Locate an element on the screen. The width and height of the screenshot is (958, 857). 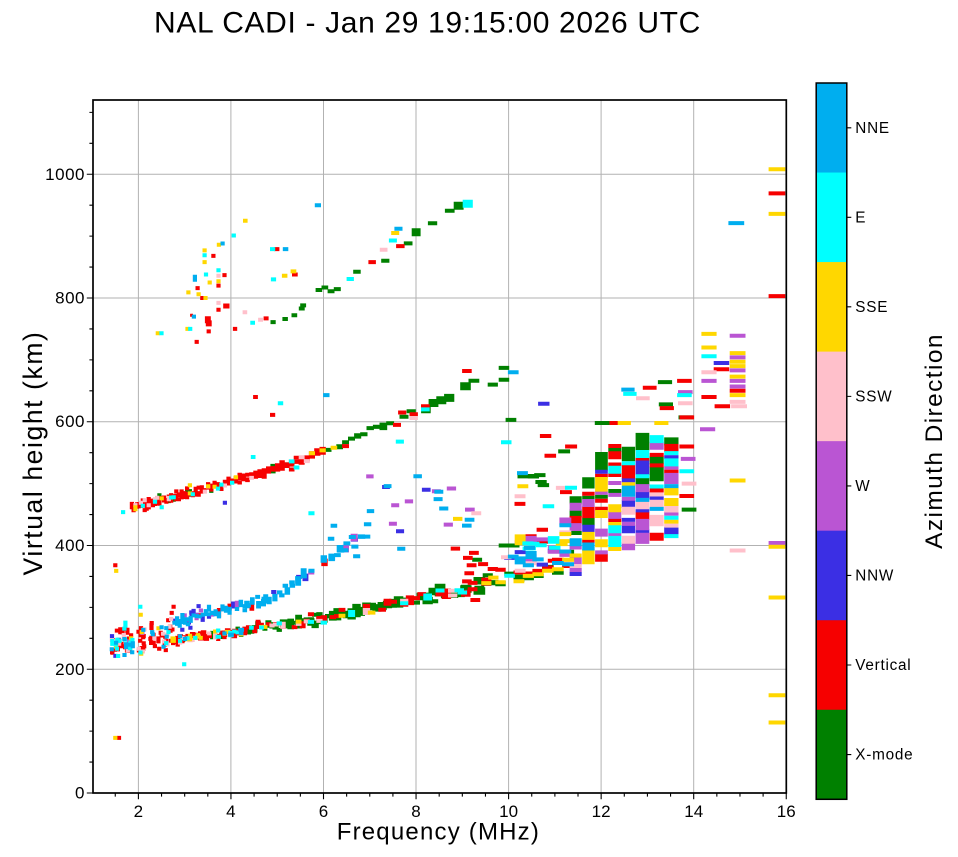
svg-text: 200 is located at coordinates (70, 669).